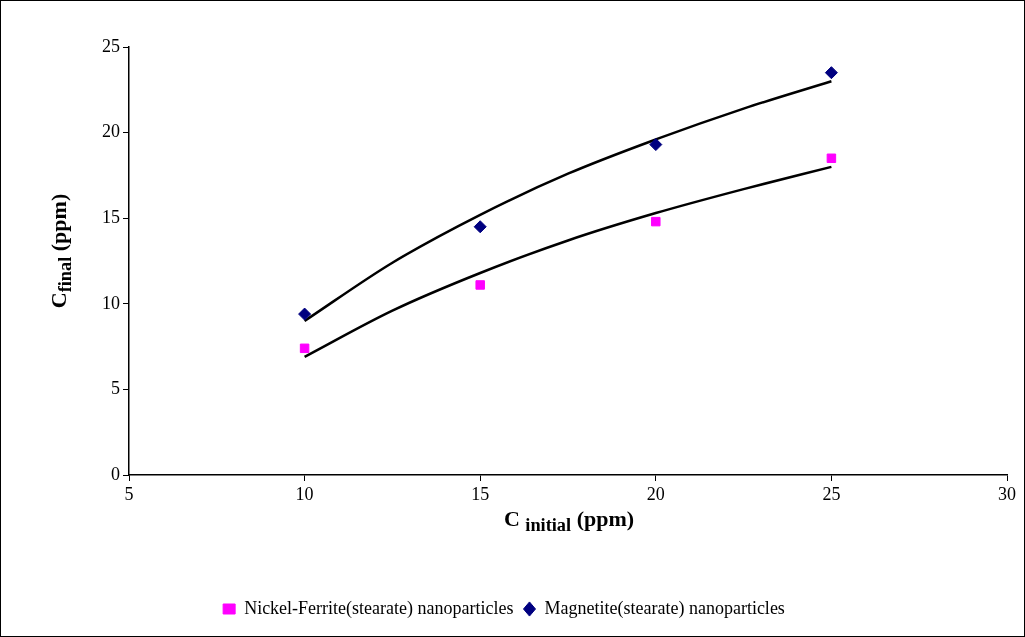 The image size is (1025, 637). What do you see at coordinates (115, 473) in the screenshot?
I see `y-tick-label: 0` at bounding box center [115, 473].